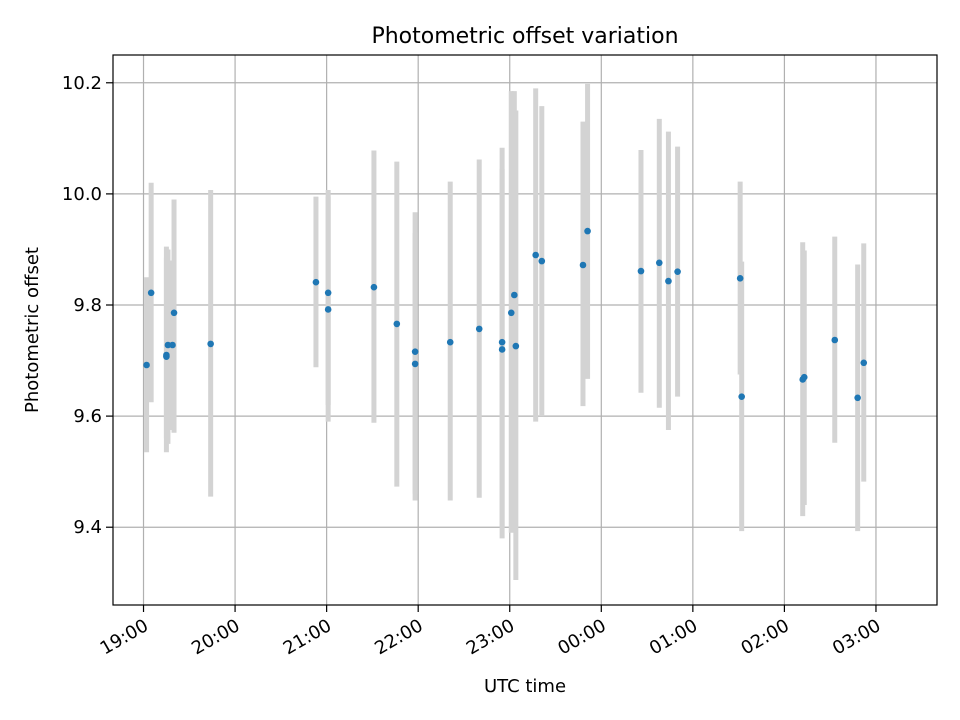 This screenshot has width=960, height=720. I want to click on chart-title: Photometric offset variation, so click(524, 36).